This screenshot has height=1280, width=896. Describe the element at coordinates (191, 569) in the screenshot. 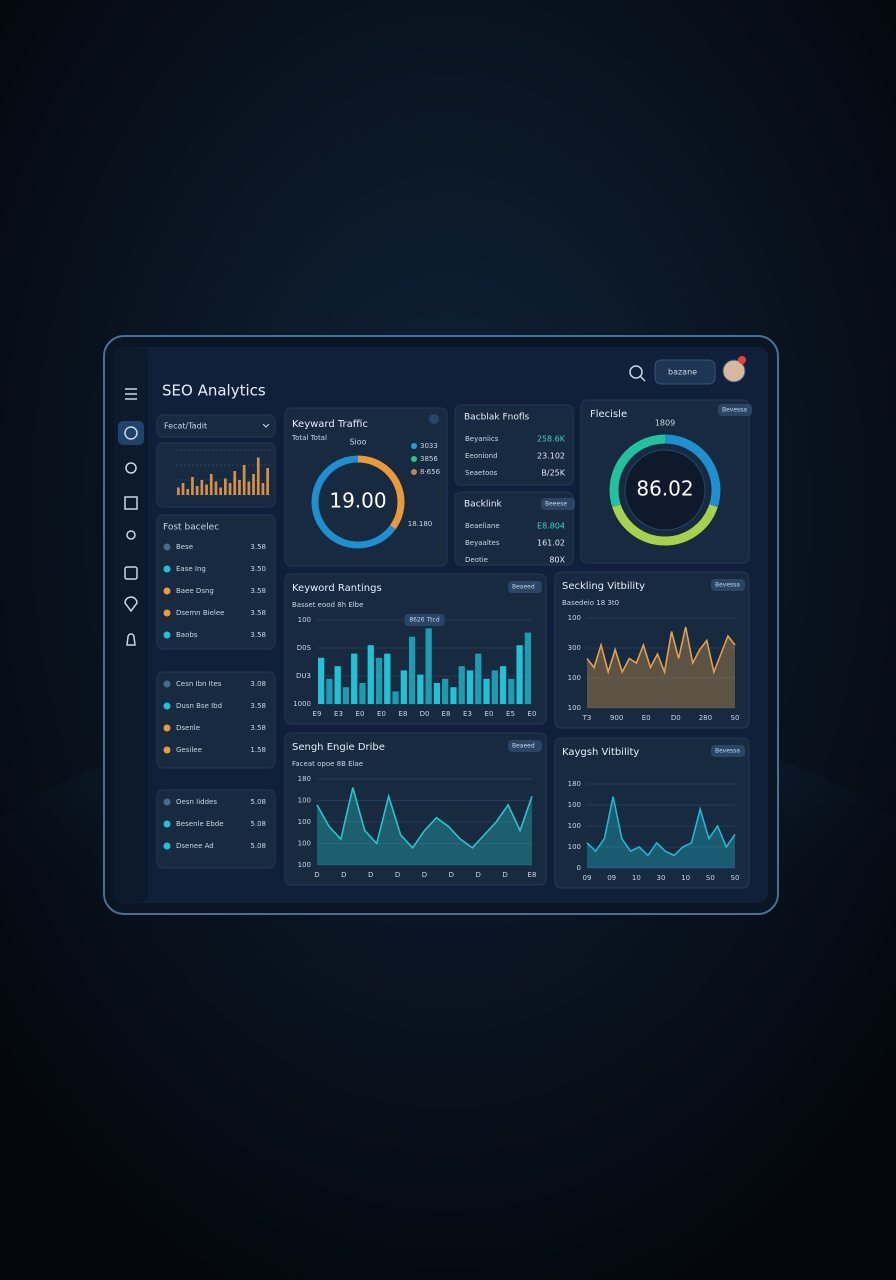

I see `list-label: Ease Ing` at that location.